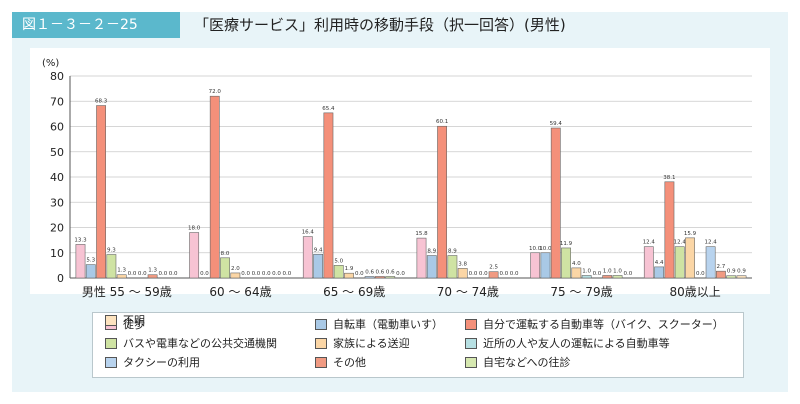  What do you see at coordinates (388, 324) in the screenshot?
I see `legend-label: 自転車（電動車いす）` at bounding box center [388, 324].